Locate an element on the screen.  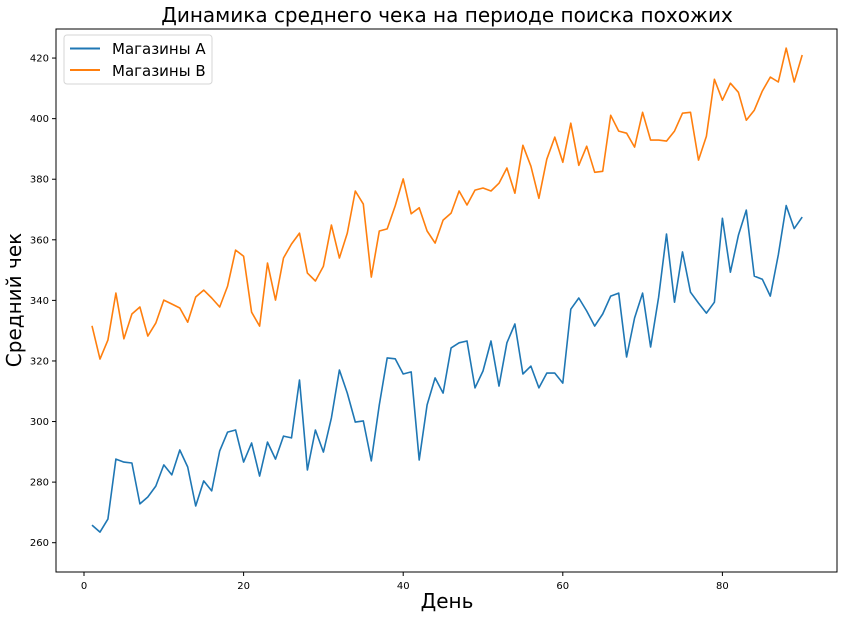
legend: Магазины A Магазины B is located at coordinates (138, 59).